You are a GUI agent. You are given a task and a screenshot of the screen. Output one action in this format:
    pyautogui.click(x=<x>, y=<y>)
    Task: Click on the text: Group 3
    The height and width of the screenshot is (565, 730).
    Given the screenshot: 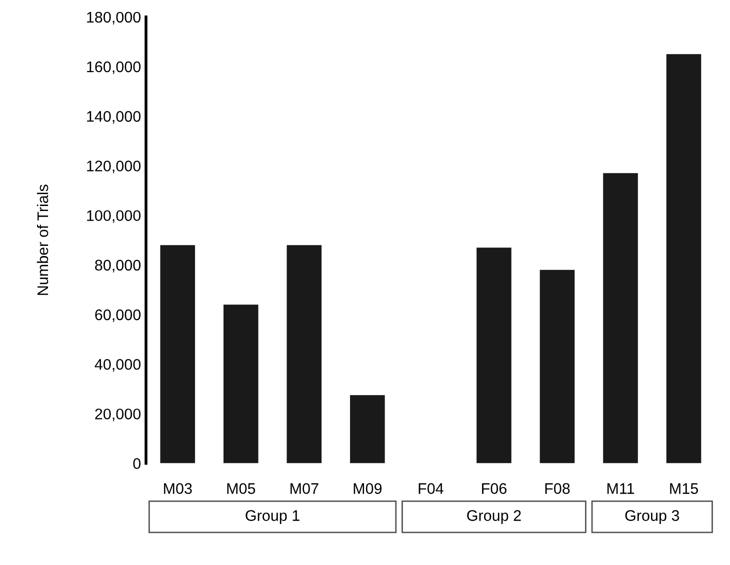 What is the action you would take?
    pyautogui.click(x=652, y=517)
    